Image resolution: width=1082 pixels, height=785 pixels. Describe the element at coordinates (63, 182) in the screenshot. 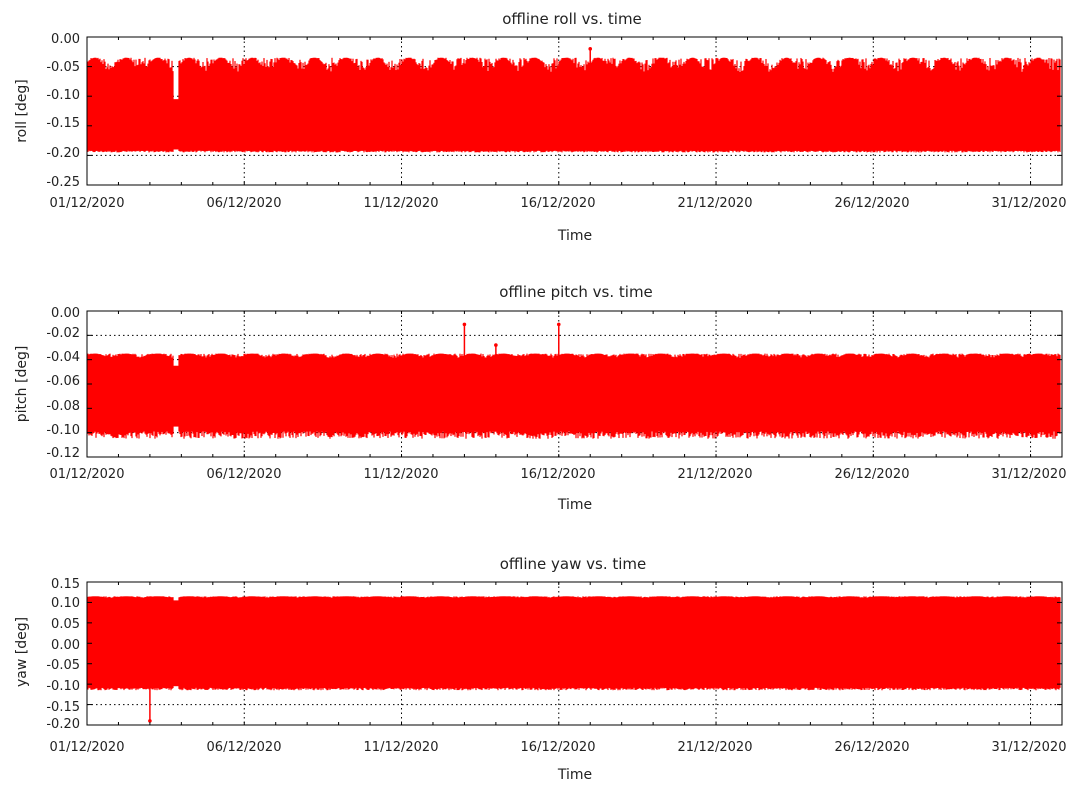

I see `y-tick-label: -0.25` at that location.